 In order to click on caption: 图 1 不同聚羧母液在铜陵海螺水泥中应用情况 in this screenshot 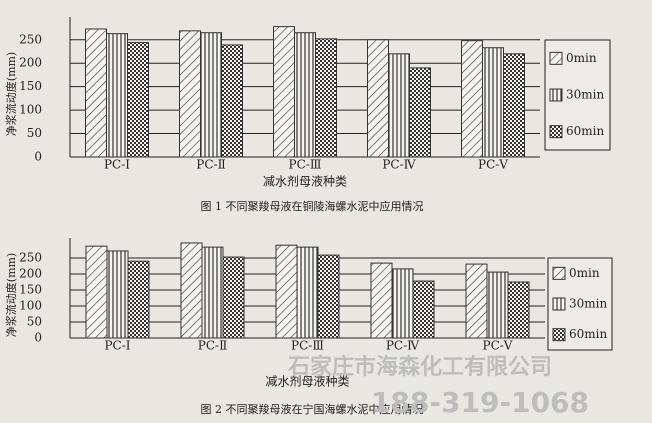, I will do `click(312, 206)`.